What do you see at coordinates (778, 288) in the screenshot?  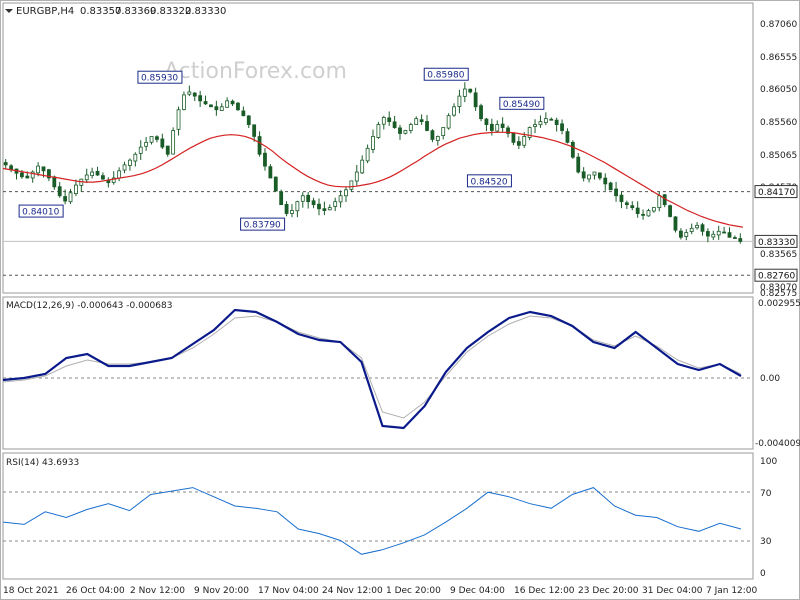 I see `price-y-tick: 0.83070` at bounding box center [778, 288].